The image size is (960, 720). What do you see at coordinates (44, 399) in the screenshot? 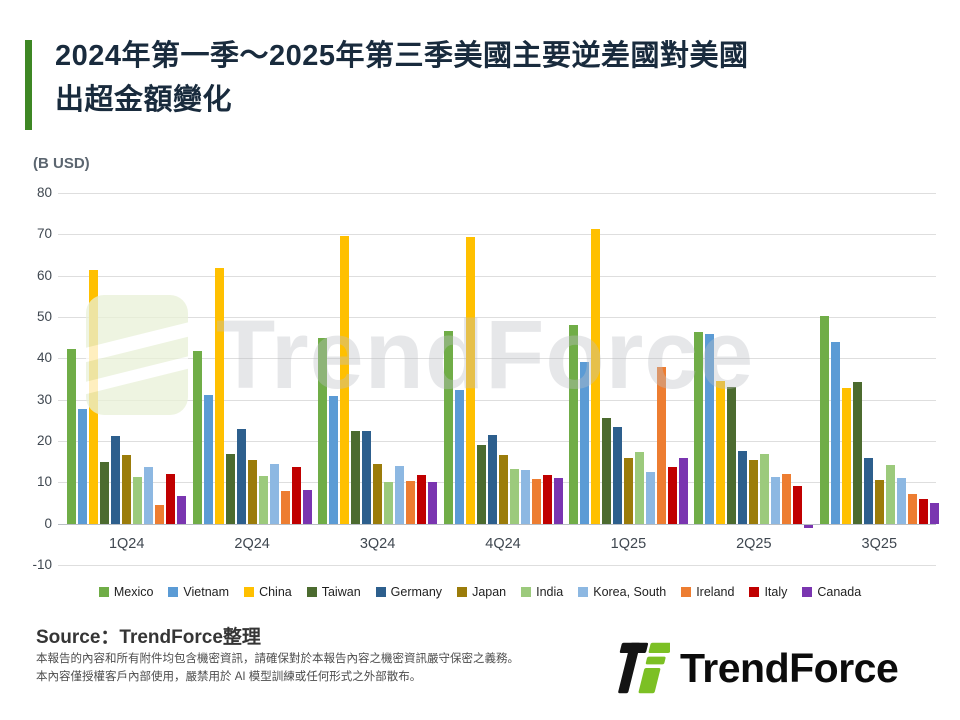
I see `y-tick-label: 30` at bounding box center [44, 399].